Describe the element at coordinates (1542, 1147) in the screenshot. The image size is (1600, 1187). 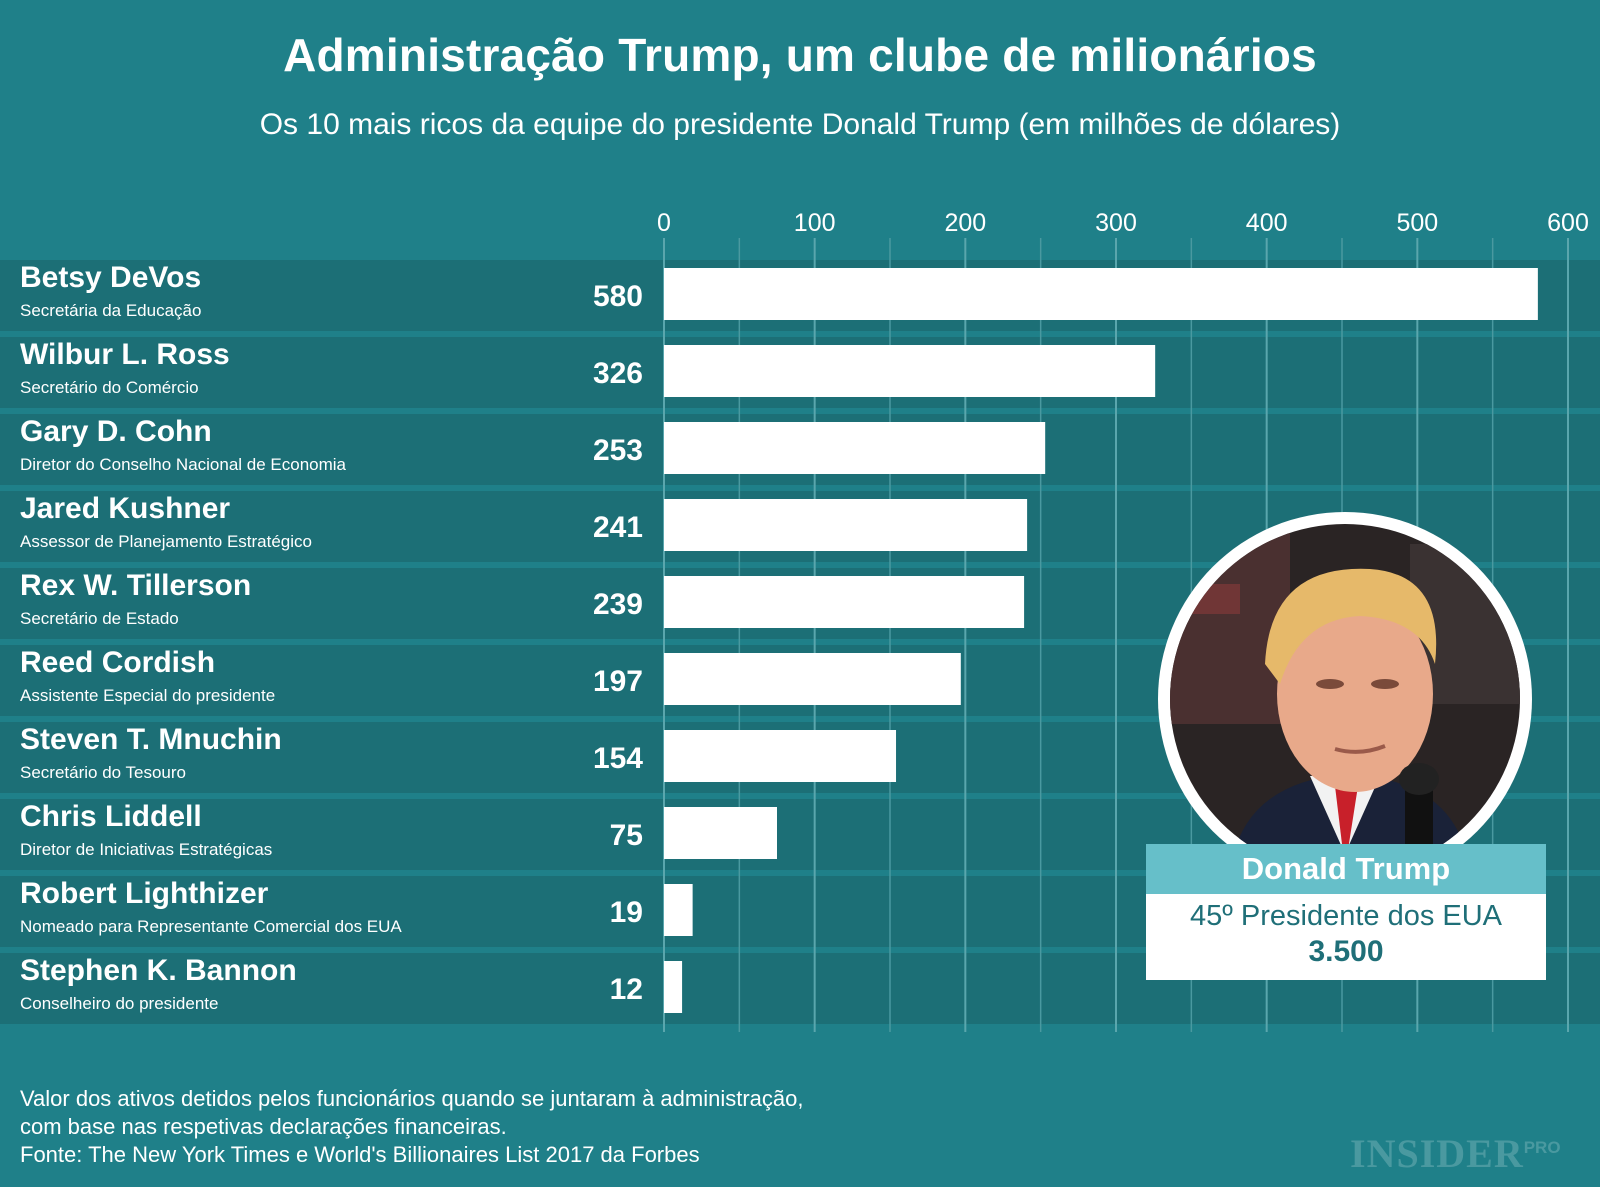
I see `brand-sub: PRO` at that location.